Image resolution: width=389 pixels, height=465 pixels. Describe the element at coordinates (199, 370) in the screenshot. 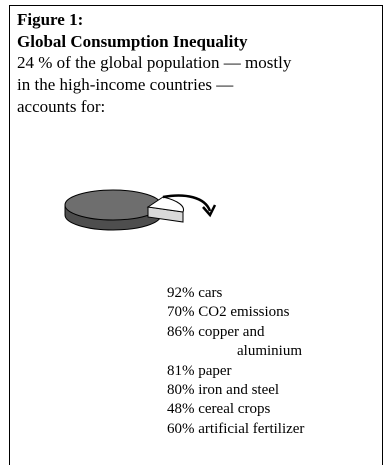

I see `stat-paper: 81% paper` at that location.